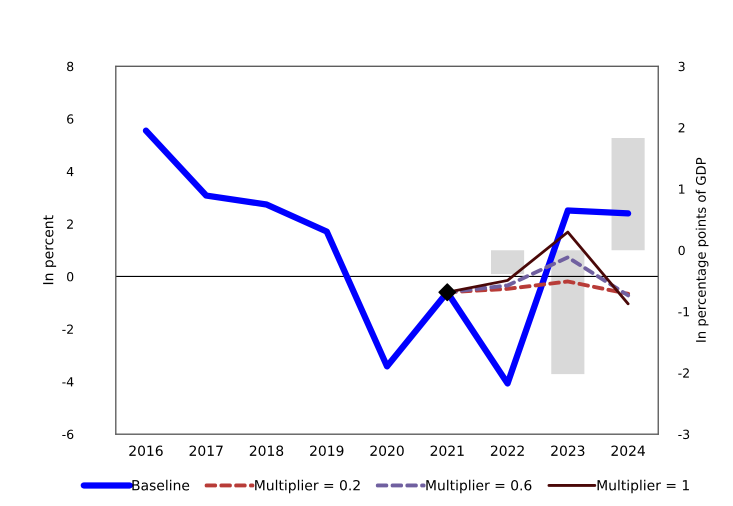 The height and width of the screenshot is (506, 733). I want to click on y-tick-label: -6, so click(68, 435).